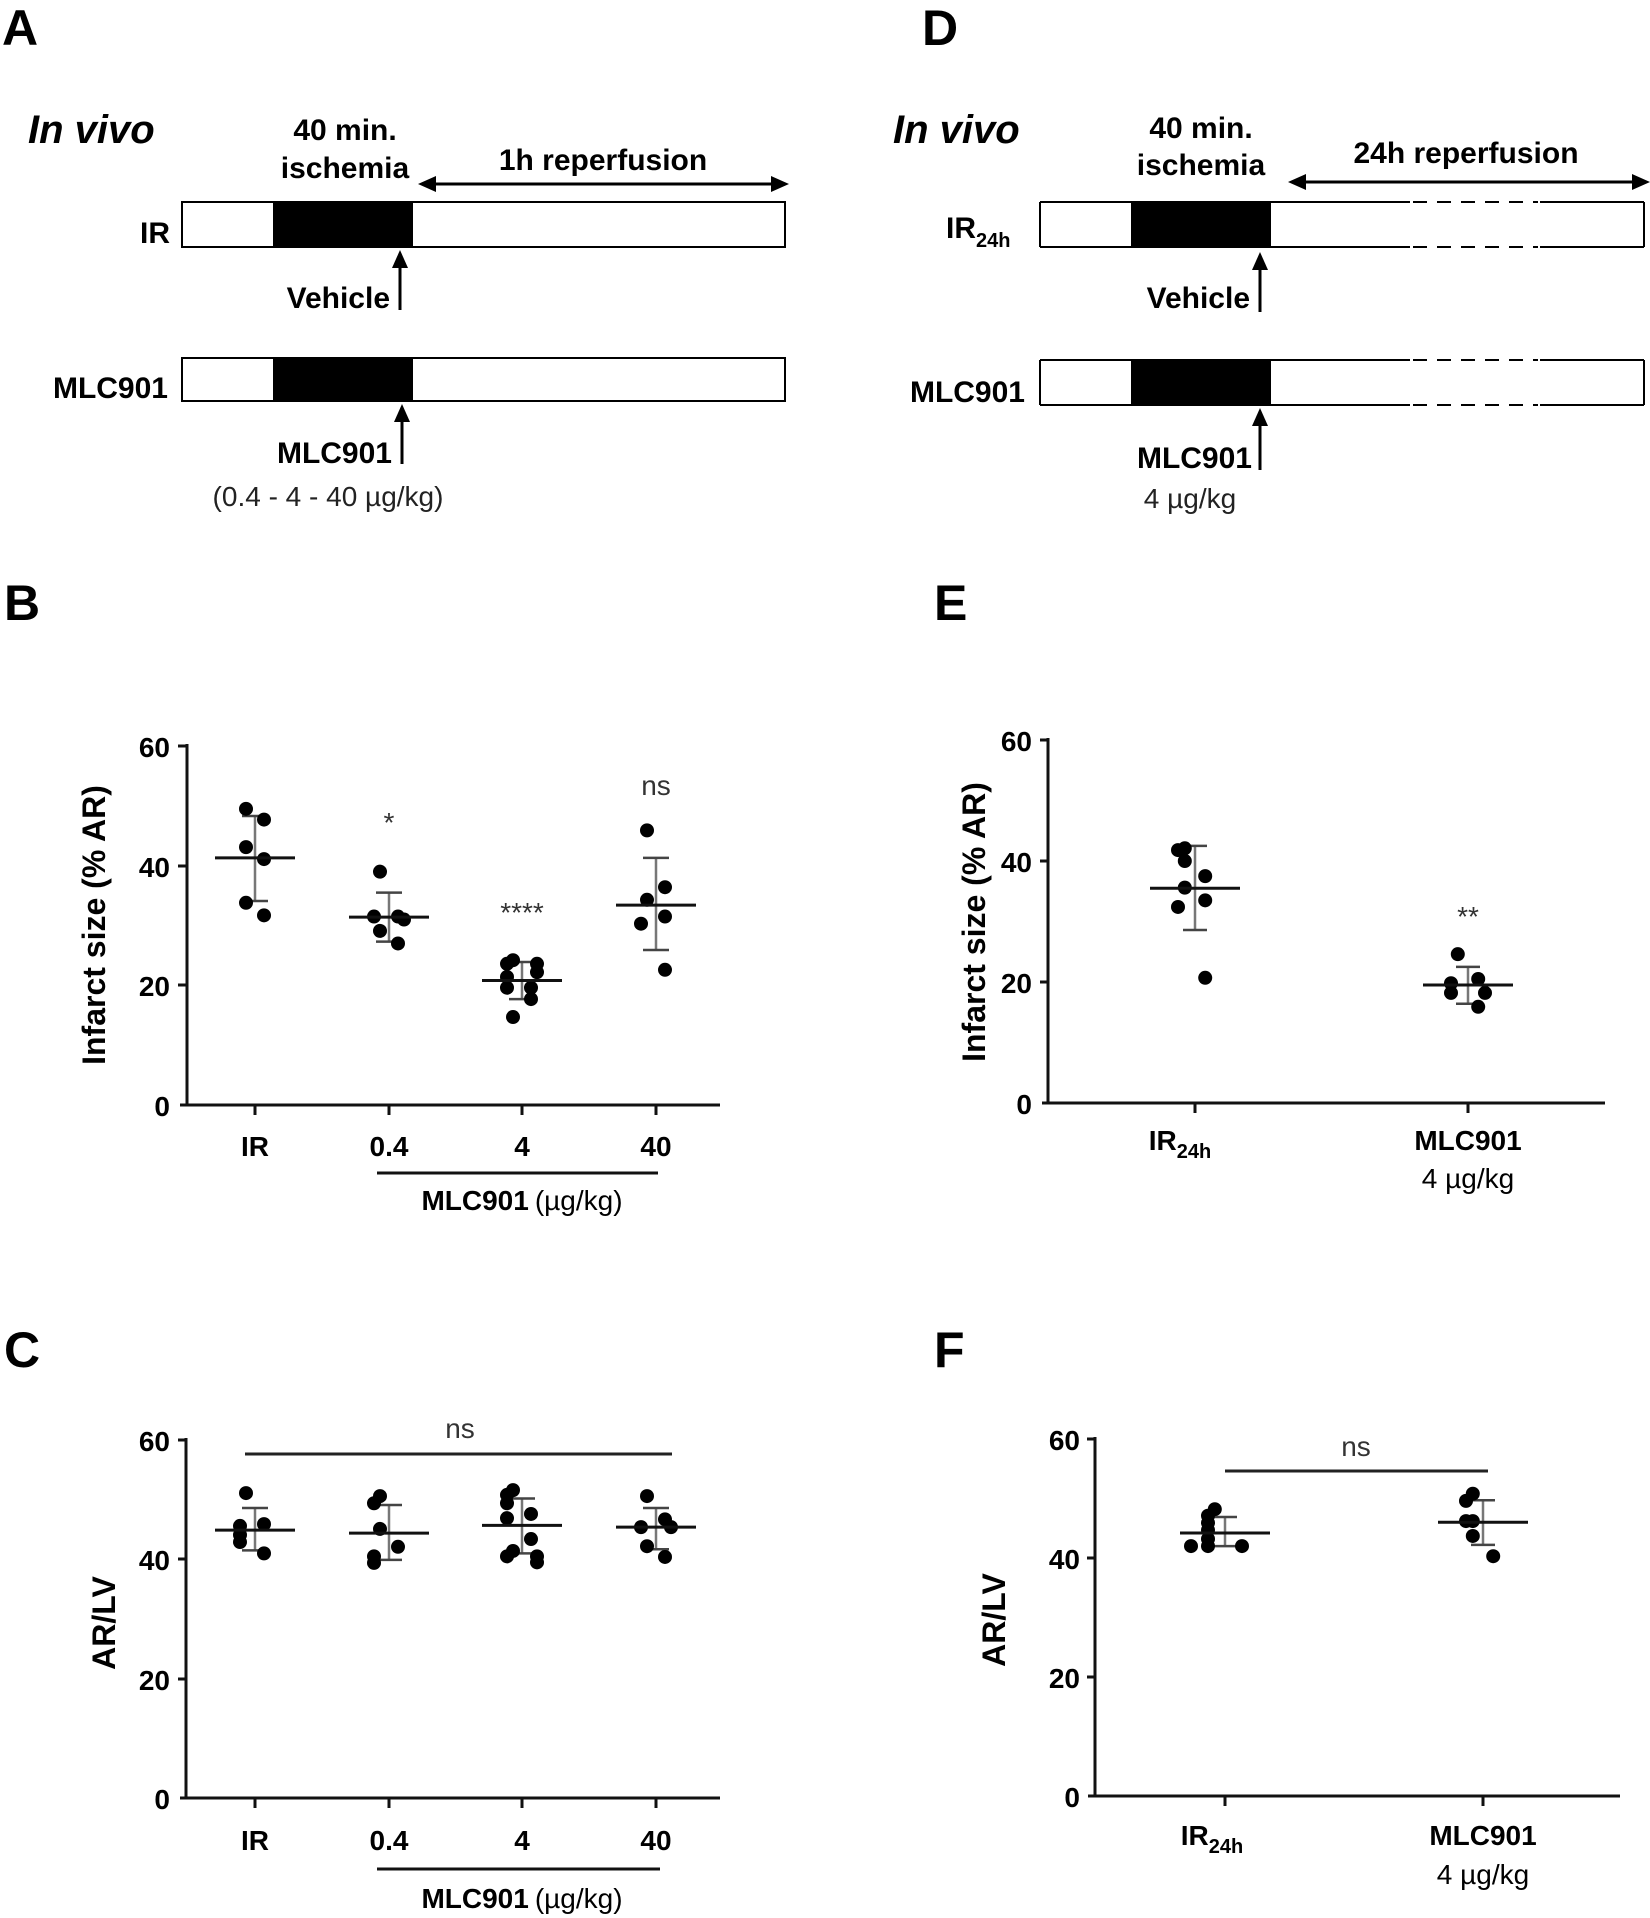  I want to click on svg-text: IR24h, so click(1180, 1144).